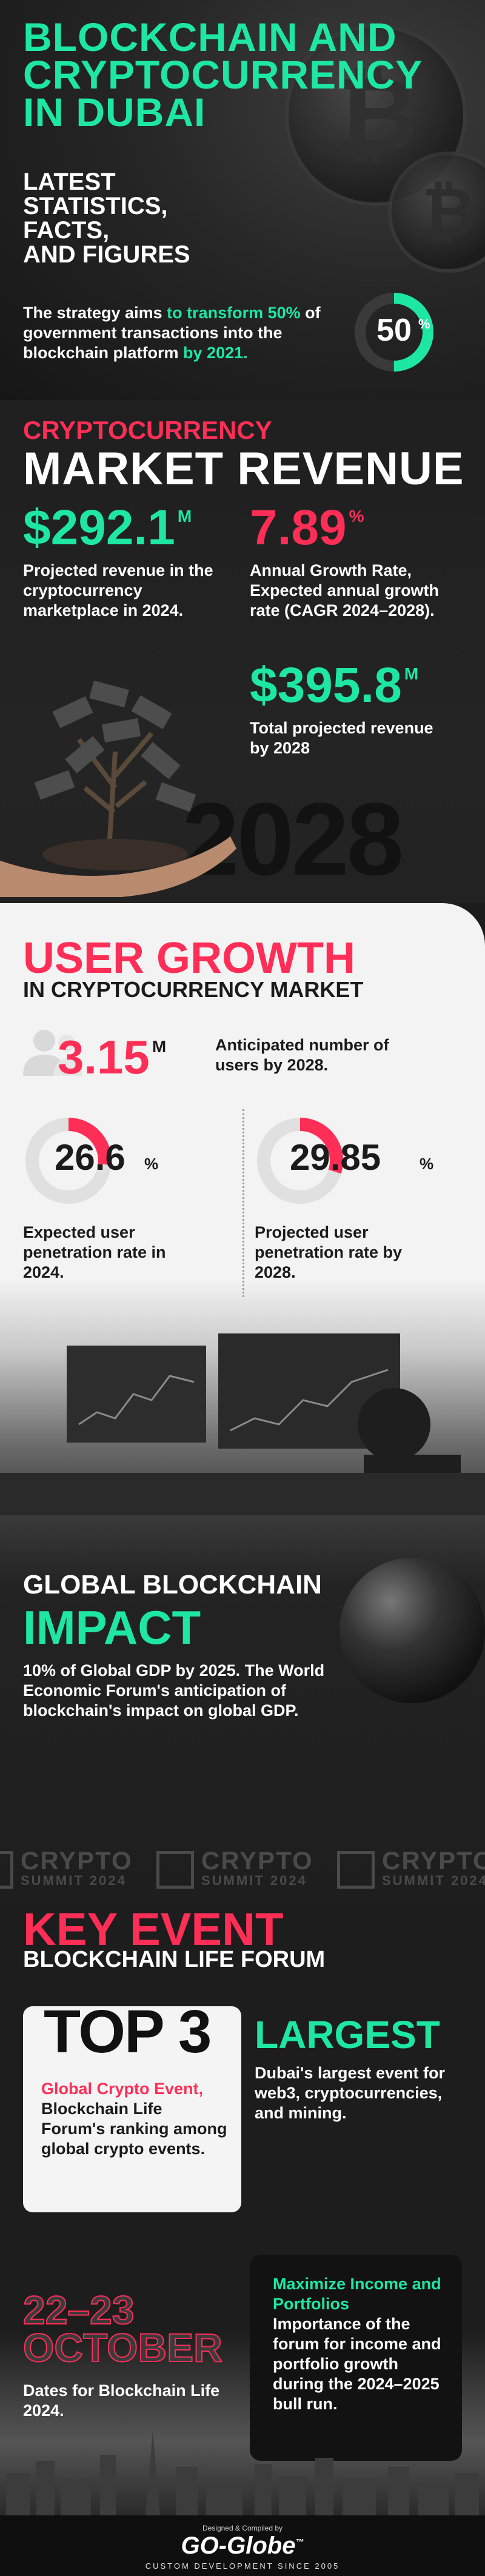  Describe the element at coordinates (95, 313) in the screenshot. I see `strategy-text-part: The strategy aims` at that location.